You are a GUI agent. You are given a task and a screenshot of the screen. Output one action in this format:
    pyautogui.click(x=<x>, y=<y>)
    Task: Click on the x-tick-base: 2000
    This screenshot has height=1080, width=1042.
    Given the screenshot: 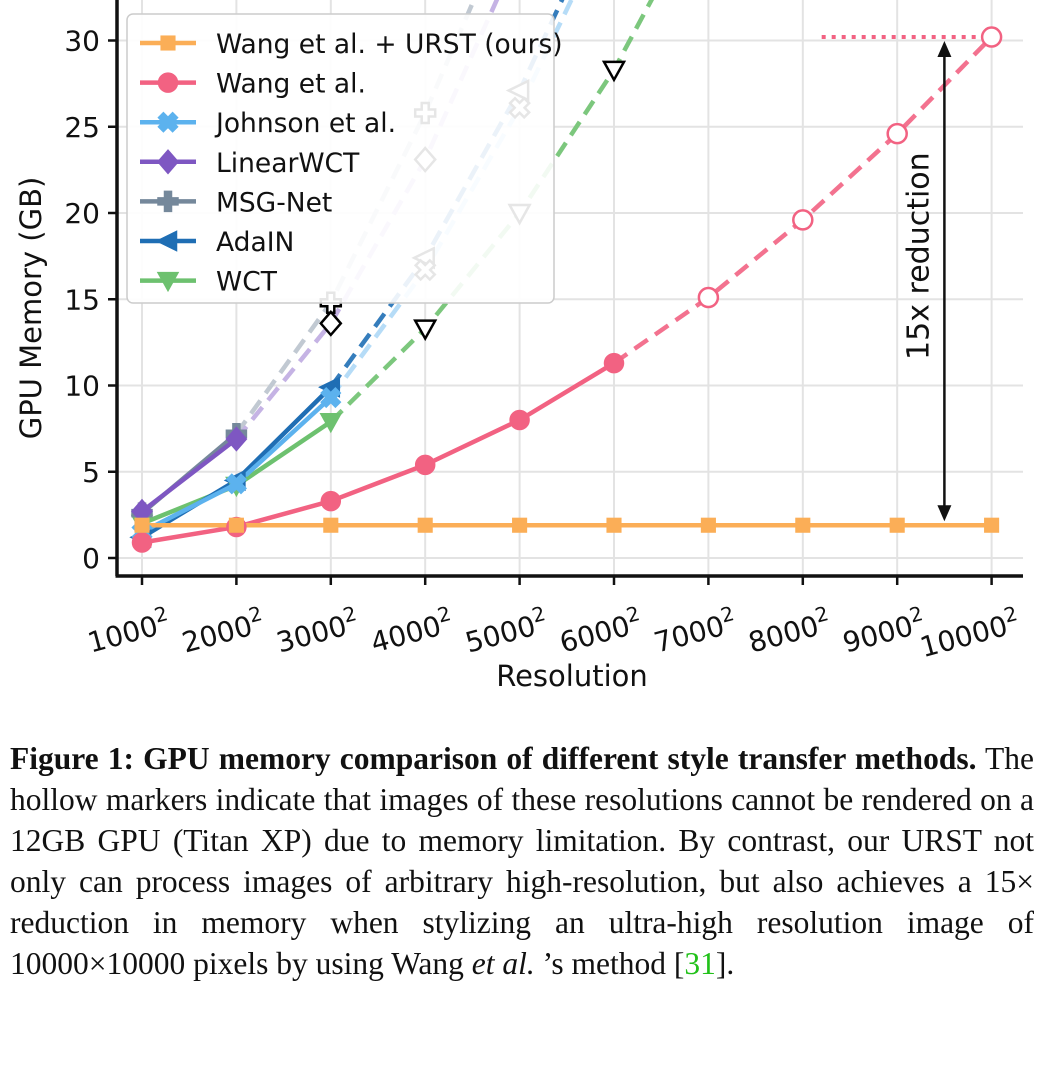 What is the action you would take?
    pyautogui.click(x=217, y=634)
    